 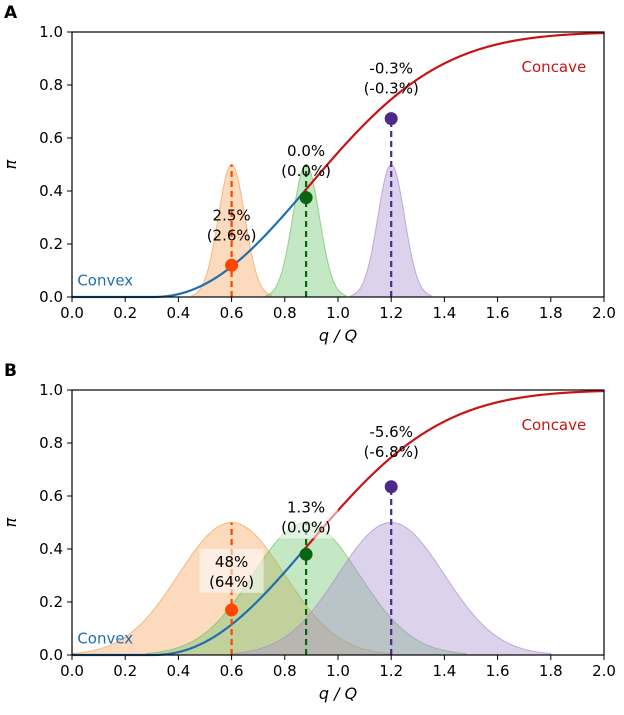 I want to click on purple-annotation-value: -5.6%, so click(x=391, y=432).